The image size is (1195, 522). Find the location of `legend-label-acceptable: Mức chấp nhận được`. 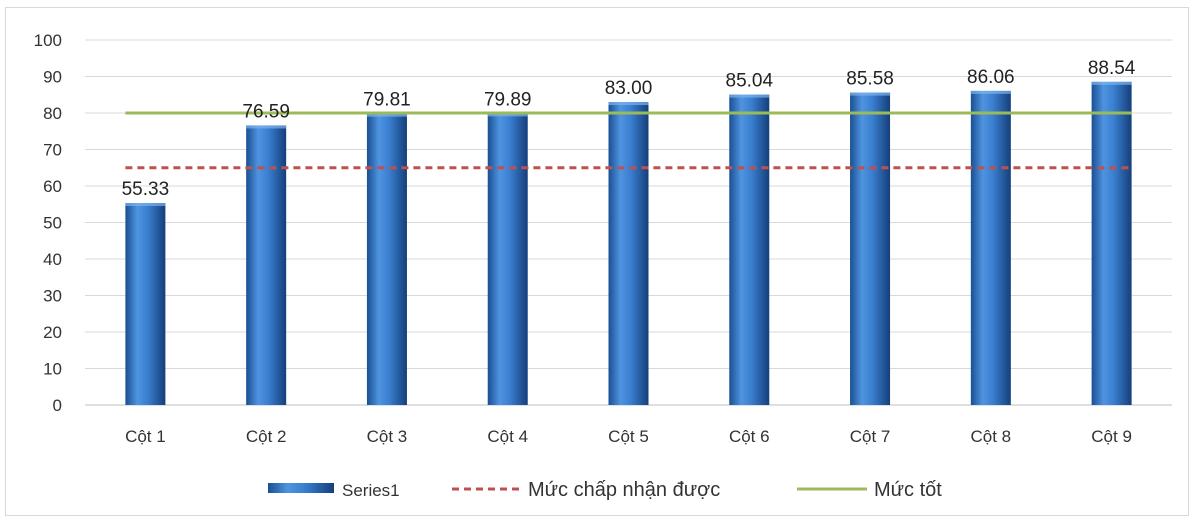

legend-label-acceptable: Mức chấp nhận được is located at coordinates (624, 490).